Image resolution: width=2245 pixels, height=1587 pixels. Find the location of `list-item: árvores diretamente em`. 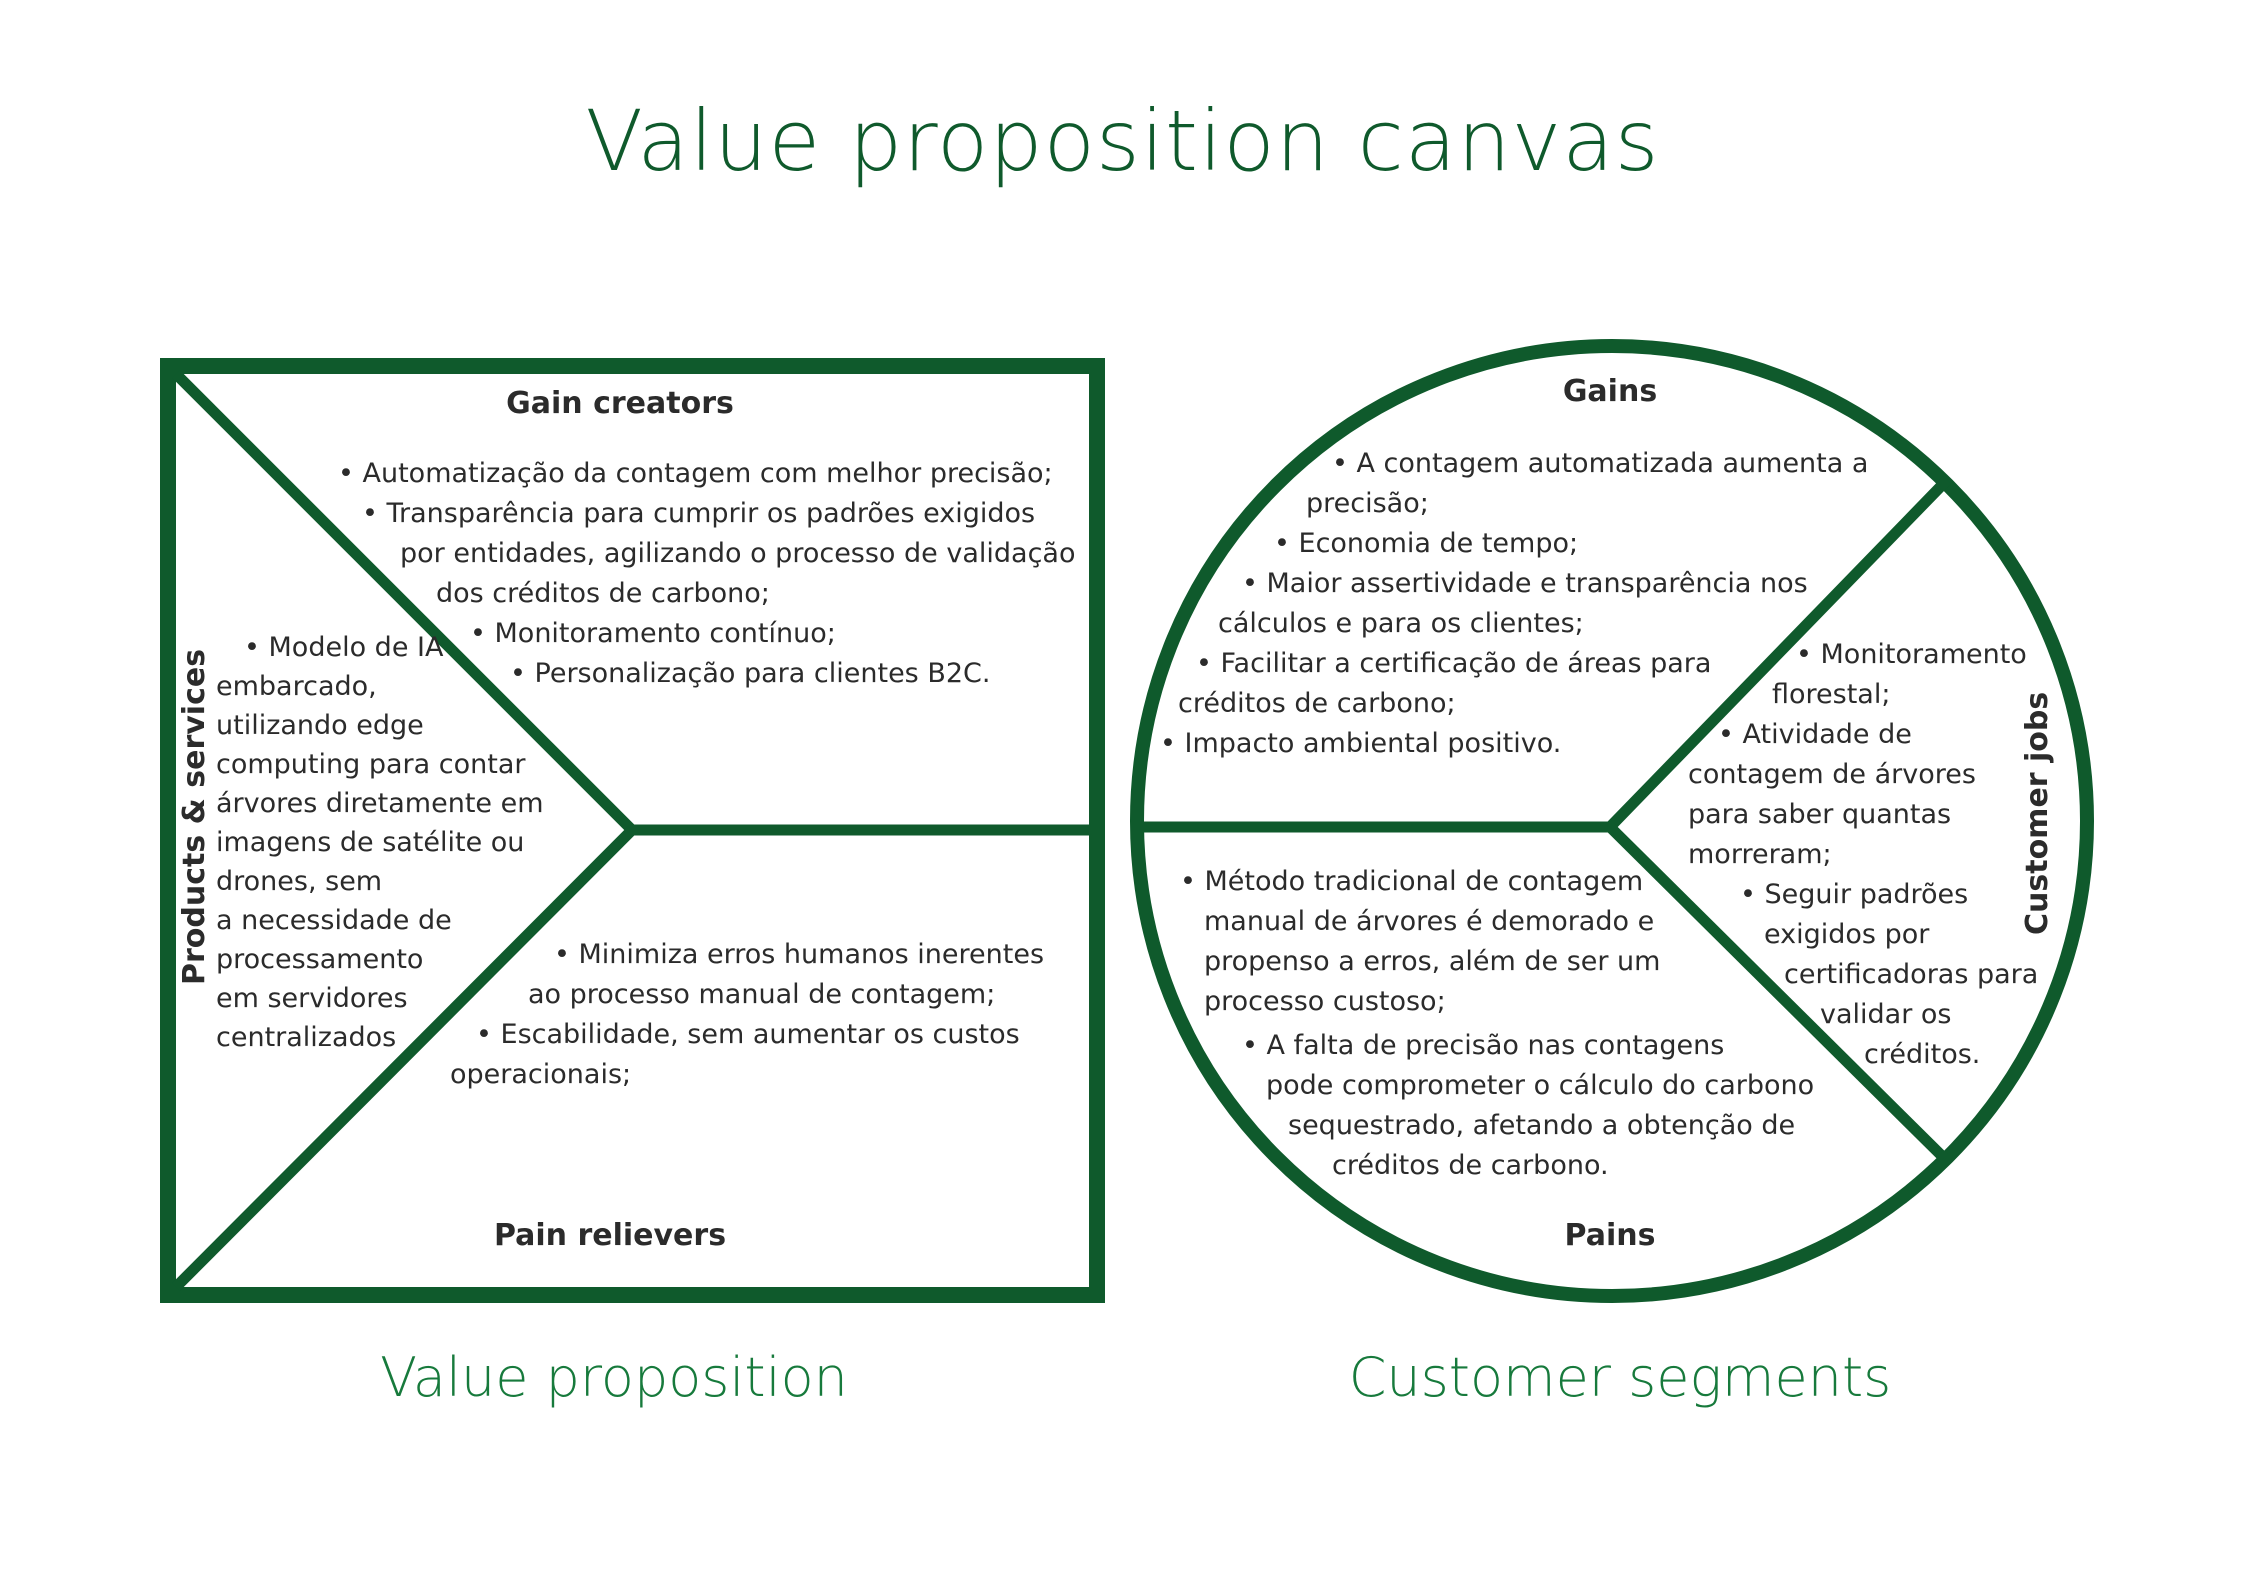

list-item: árvores diretamente em is located at coordinates (380, 803).